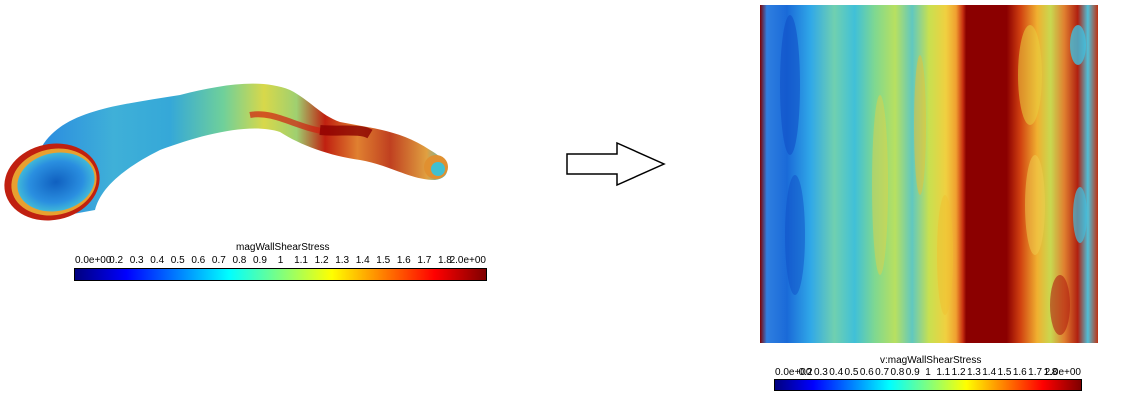 This screenshot has width=1128, height=404. I want to click on vessel-3d-render, so click(226, 152).